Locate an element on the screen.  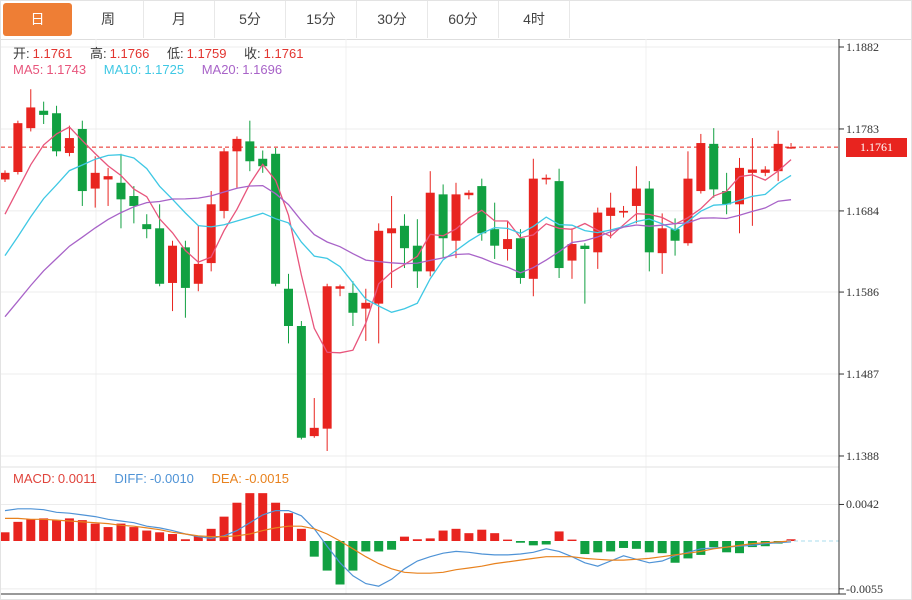
ma5-value: 1.1743 is located at coordinates (66, 69).